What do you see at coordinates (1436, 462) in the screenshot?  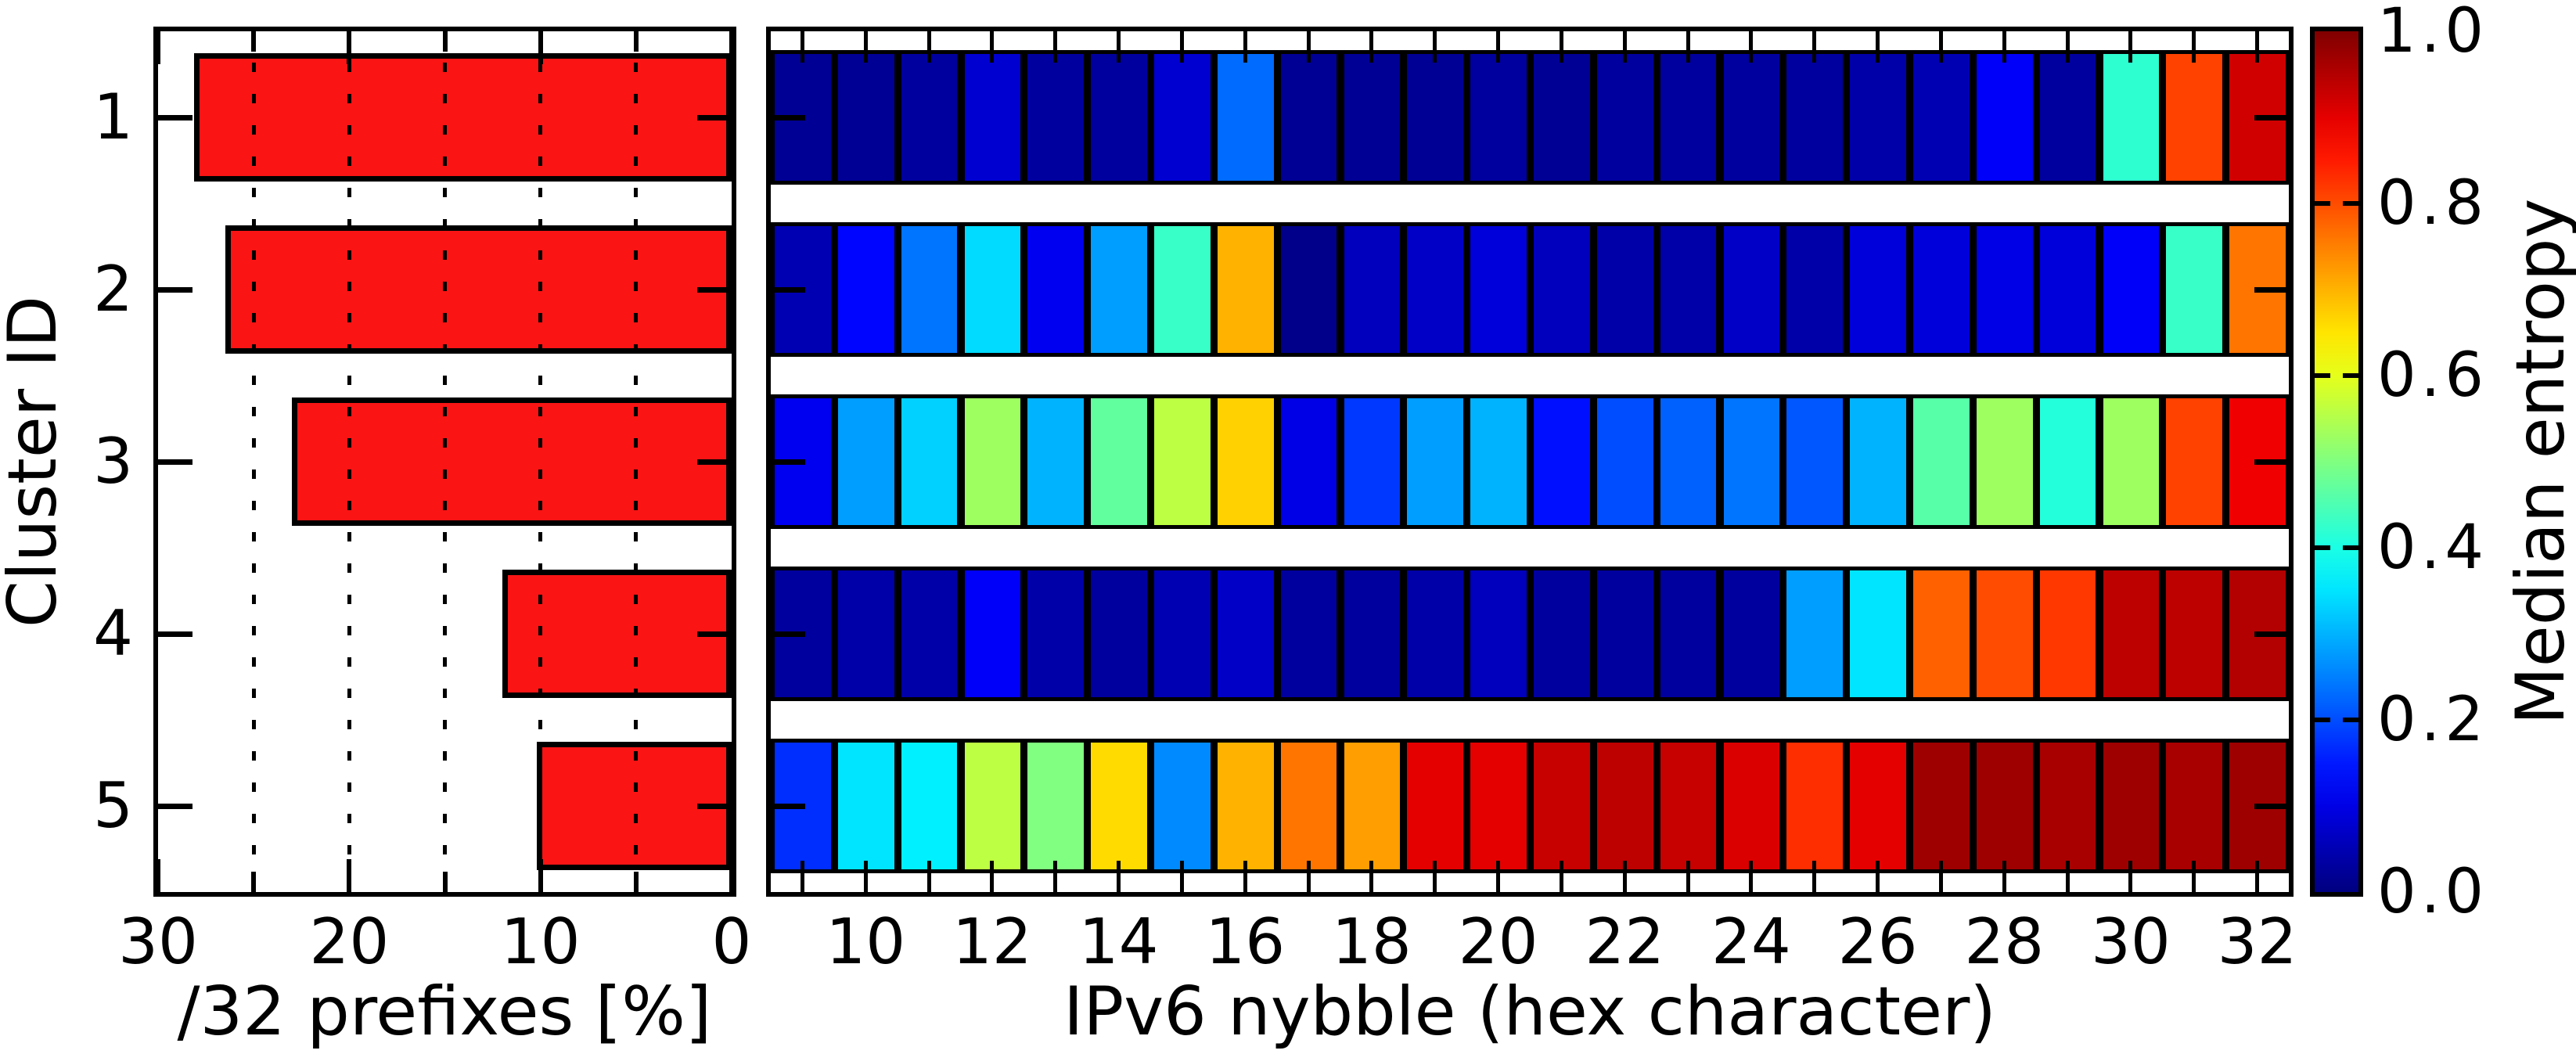 I see `heatmap-cell-c3-n19` at bounding box center [1436, 462].